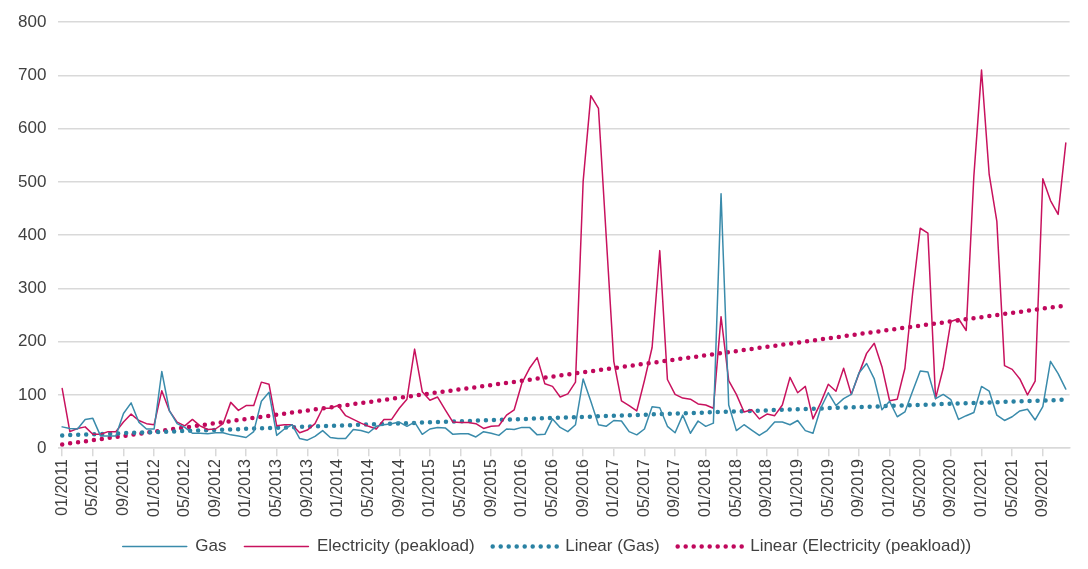  I want to click on y-tick-label: 300, so click(32, 288).